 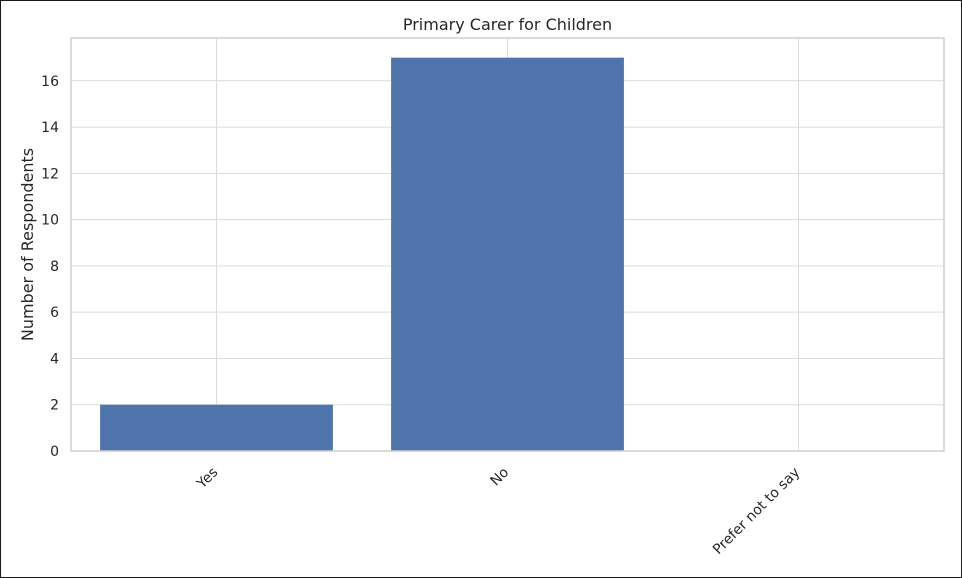 I want to click on x-tick-label: Prefer not to say, so click(x=756, y=511).